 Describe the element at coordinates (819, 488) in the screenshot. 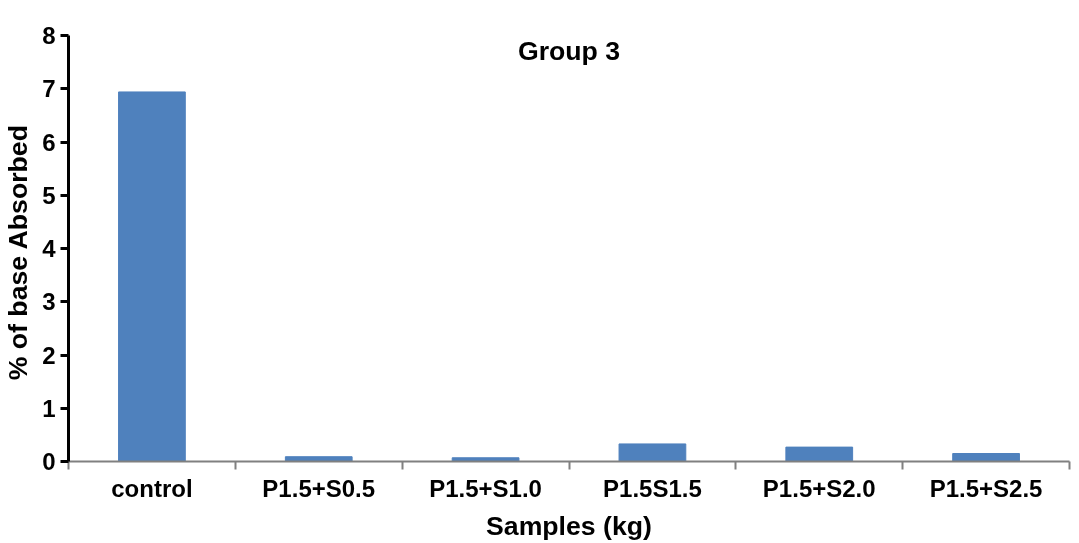

I see `x-tick-label: P1.5+S2.0` at that location.